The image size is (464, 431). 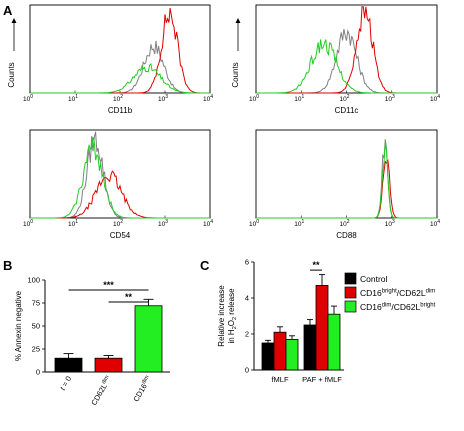 What do you see at coordinates (36, 349) in the screenshot?
I see `y-tick-label: 25` at bounding box center [36, 349].